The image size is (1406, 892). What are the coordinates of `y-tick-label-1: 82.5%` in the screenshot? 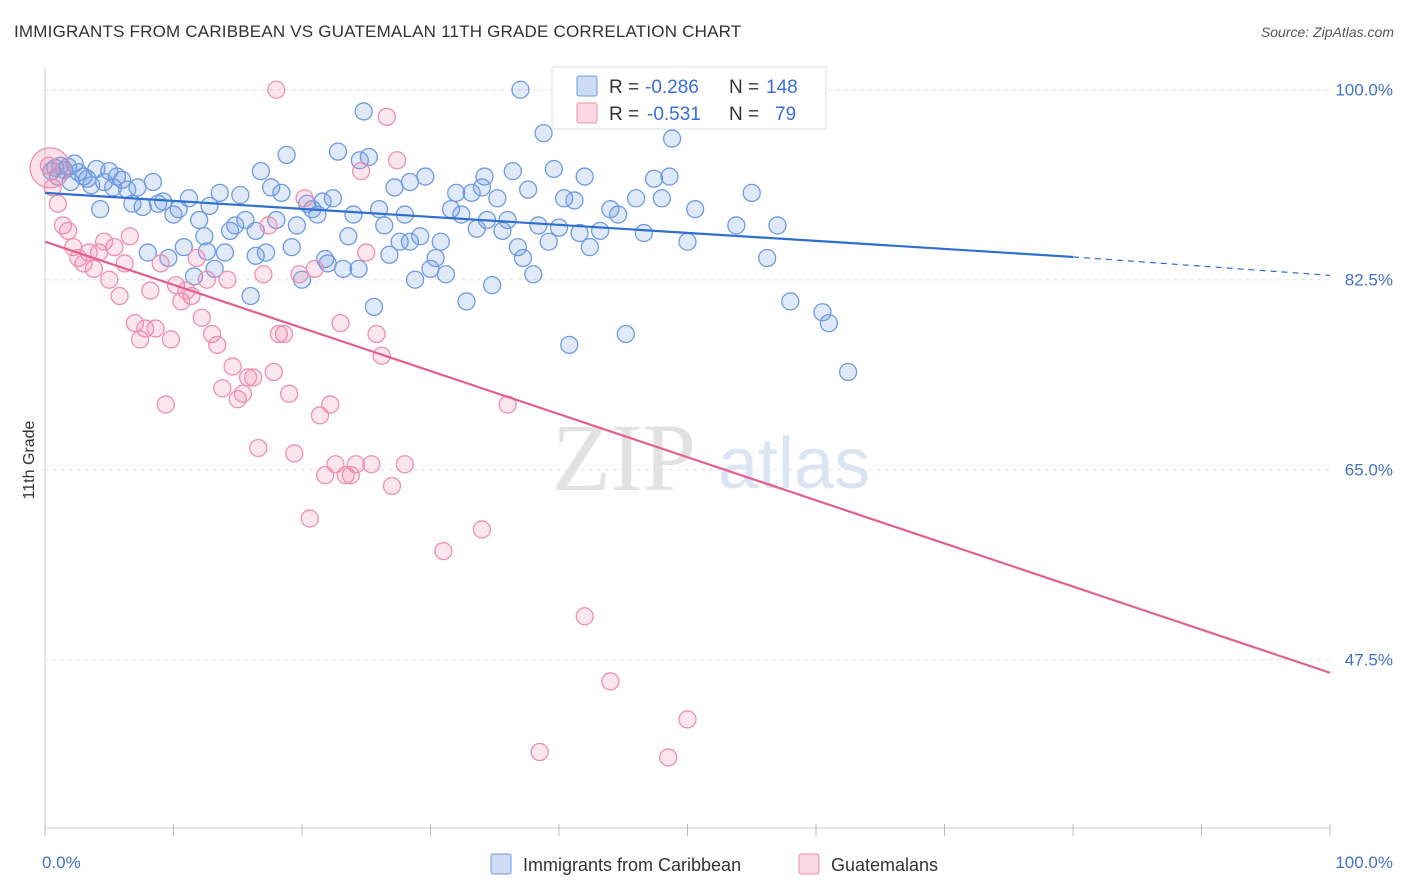 It's located at (1369, 280).